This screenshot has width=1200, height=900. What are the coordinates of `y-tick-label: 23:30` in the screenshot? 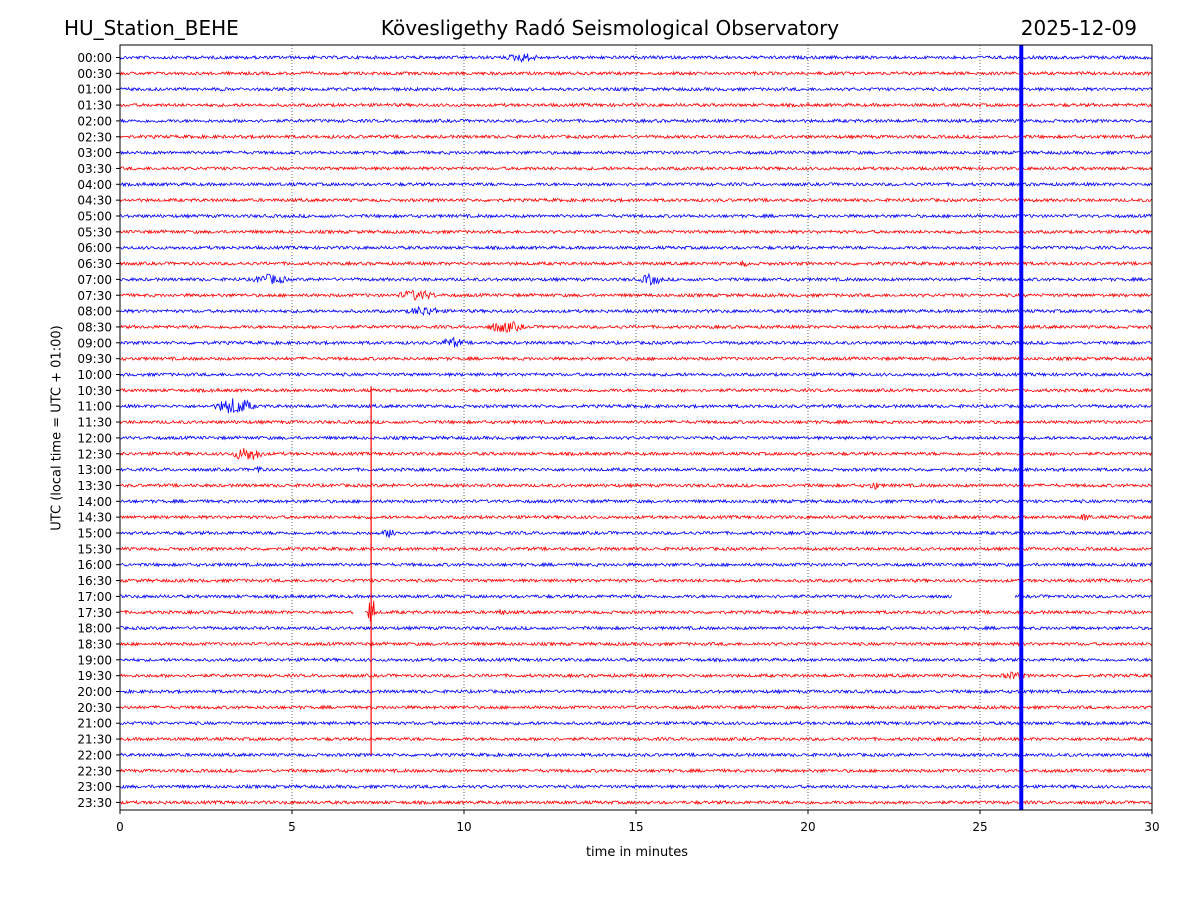 It's located at (94, 803).